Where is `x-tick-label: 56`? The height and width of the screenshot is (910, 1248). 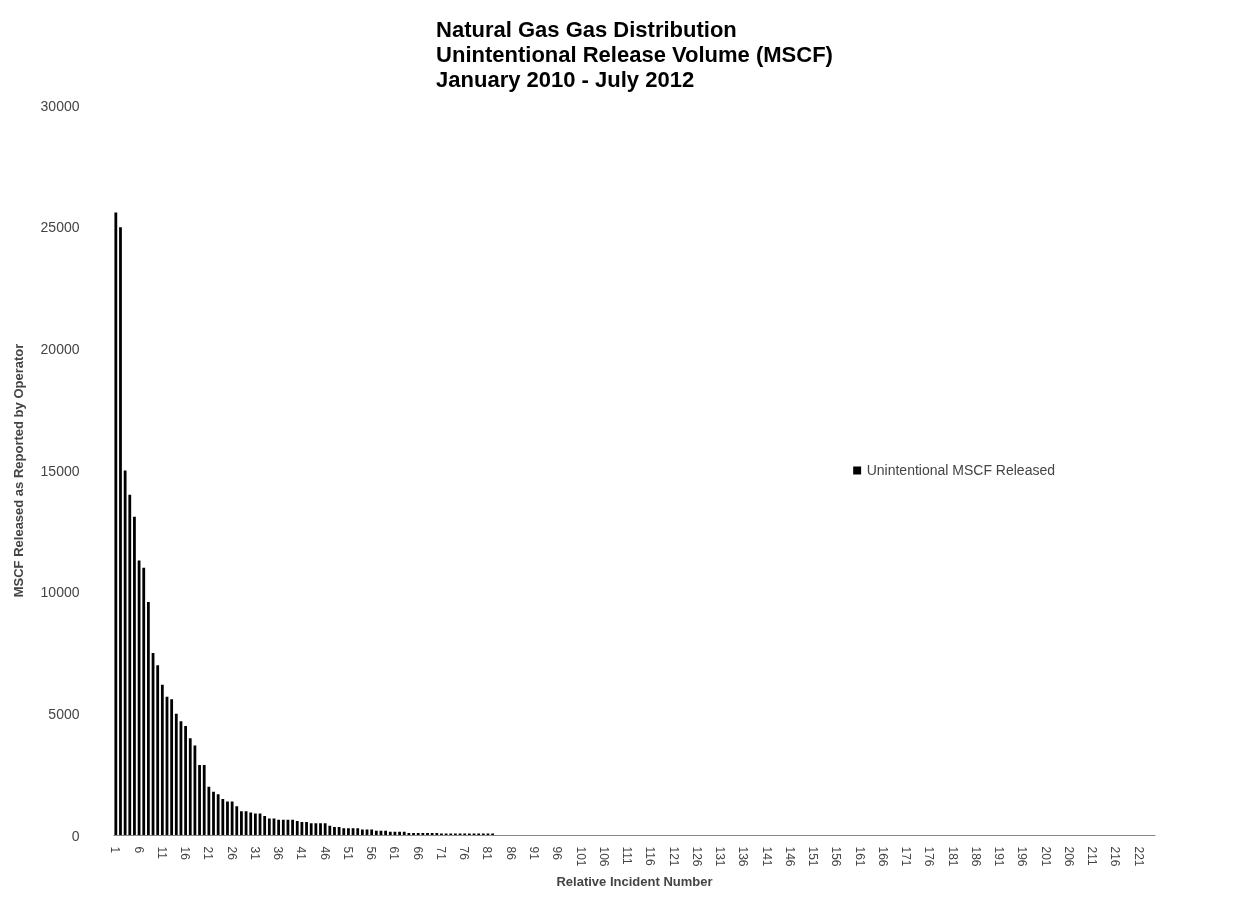 x-tick-label: 56 is located at coordinates (371, 853).